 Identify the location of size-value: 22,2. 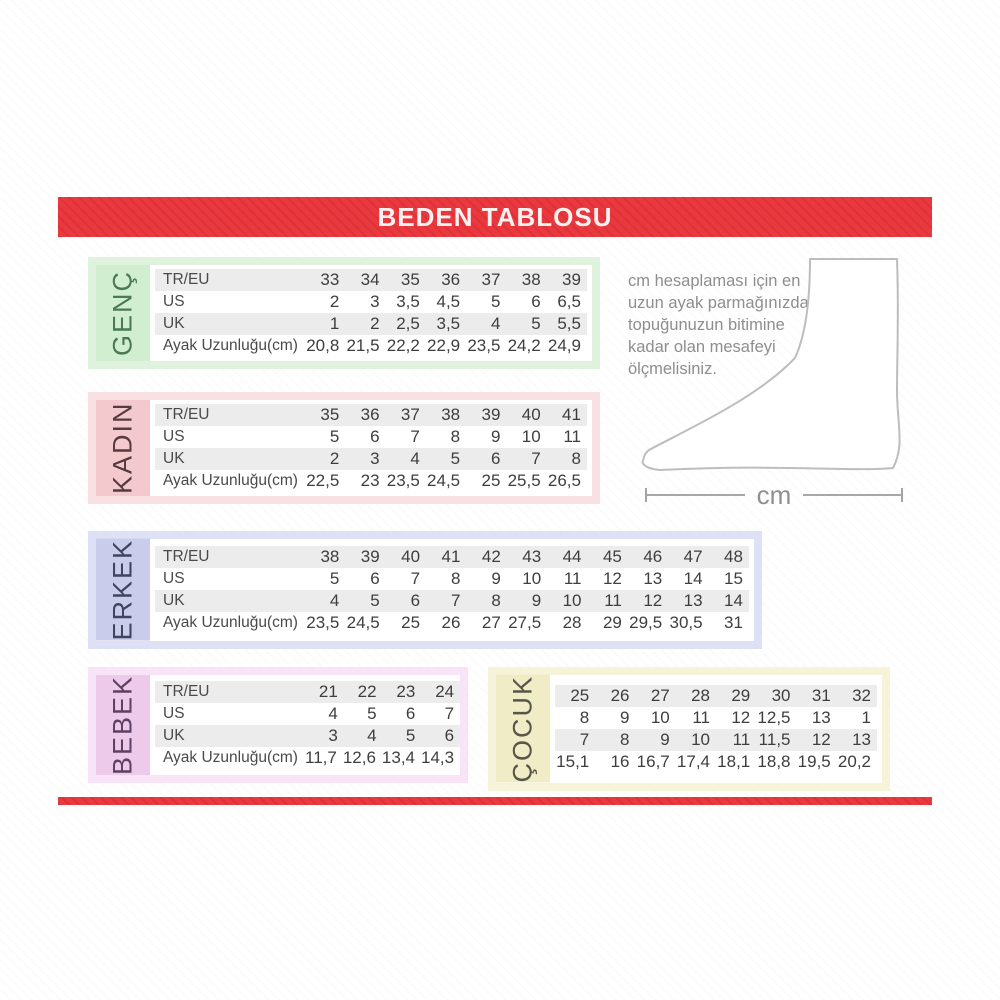
(403, 345).